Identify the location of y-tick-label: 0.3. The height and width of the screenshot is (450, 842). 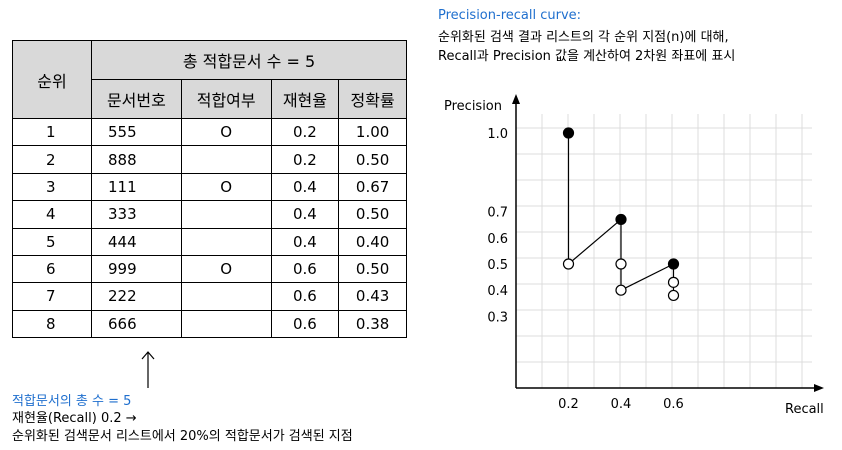
(497, 317).